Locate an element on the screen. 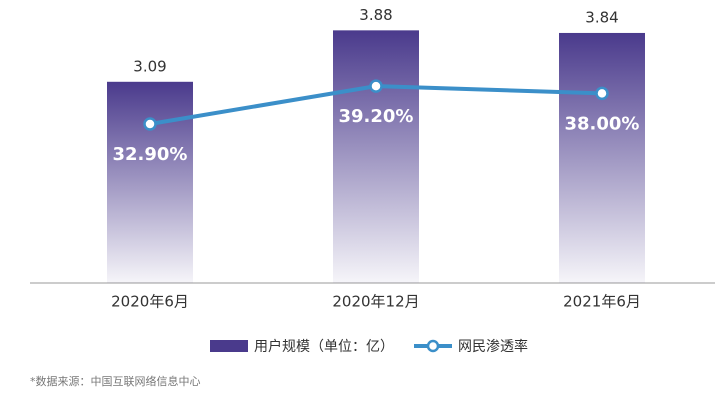 The image size is (723, 403). bar-value-label: 3.09 is located at coordinates (149, 66).